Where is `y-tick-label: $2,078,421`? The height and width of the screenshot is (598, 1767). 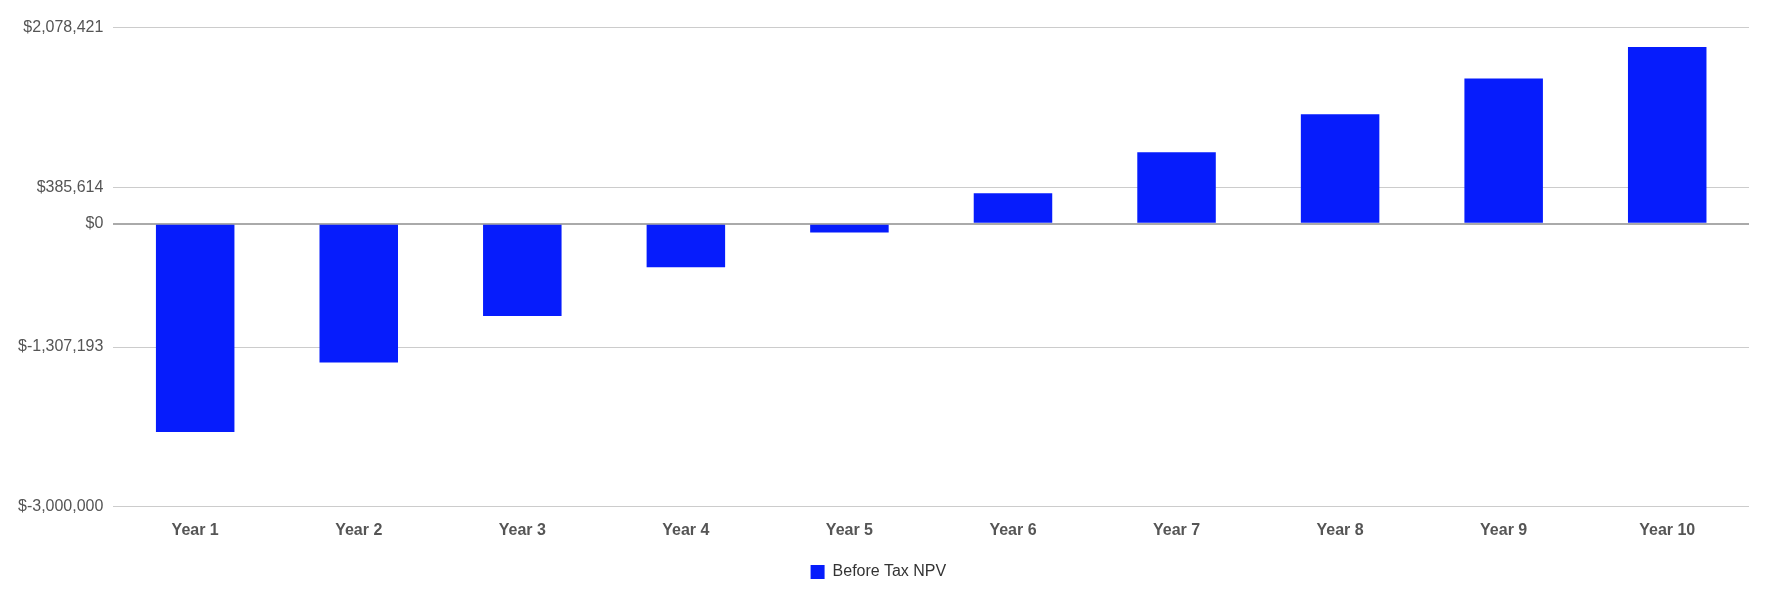 y-tick-label: $2,078,421 is located at coordinates (63, 27).